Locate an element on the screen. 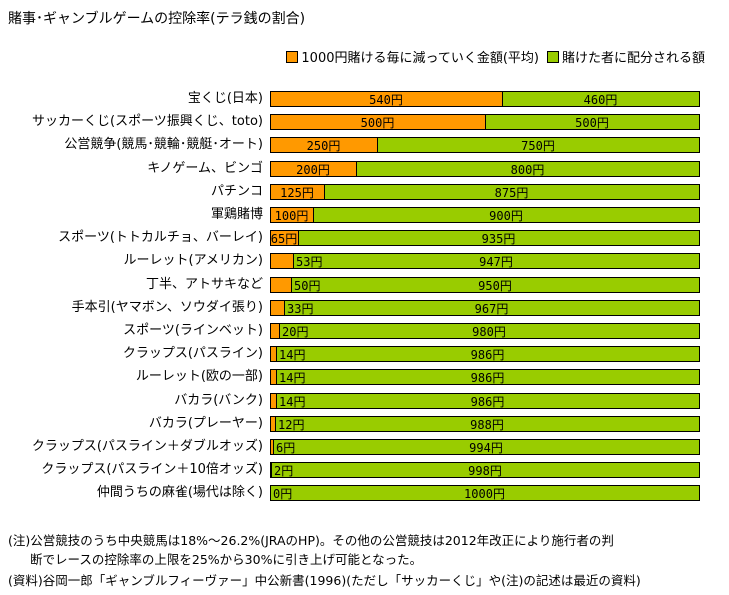  data-label-payout: 994円 is located at coordinates (486, 448).